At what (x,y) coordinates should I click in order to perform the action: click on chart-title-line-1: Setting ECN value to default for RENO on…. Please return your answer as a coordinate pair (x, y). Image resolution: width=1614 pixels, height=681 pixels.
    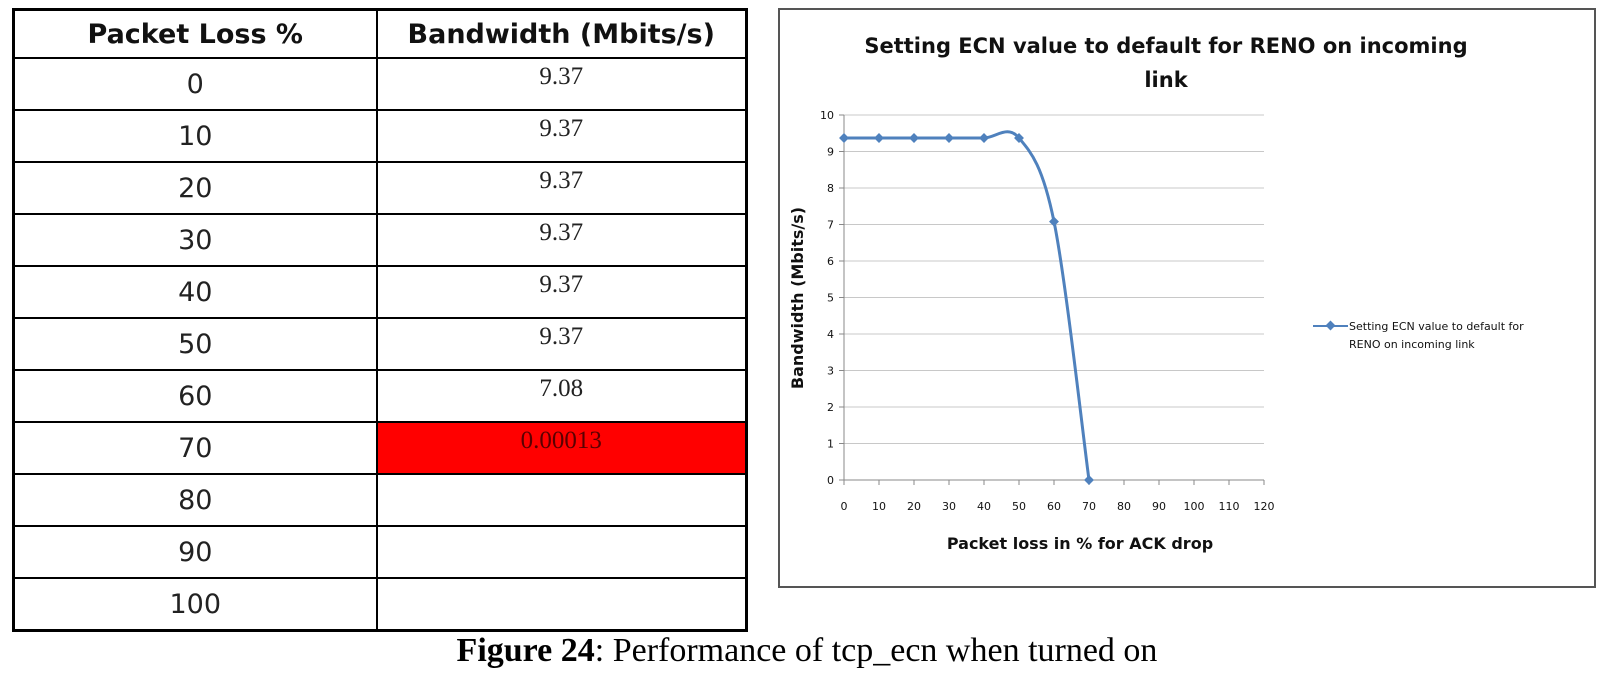
    Looking at the image, I should click on (1165, 46).